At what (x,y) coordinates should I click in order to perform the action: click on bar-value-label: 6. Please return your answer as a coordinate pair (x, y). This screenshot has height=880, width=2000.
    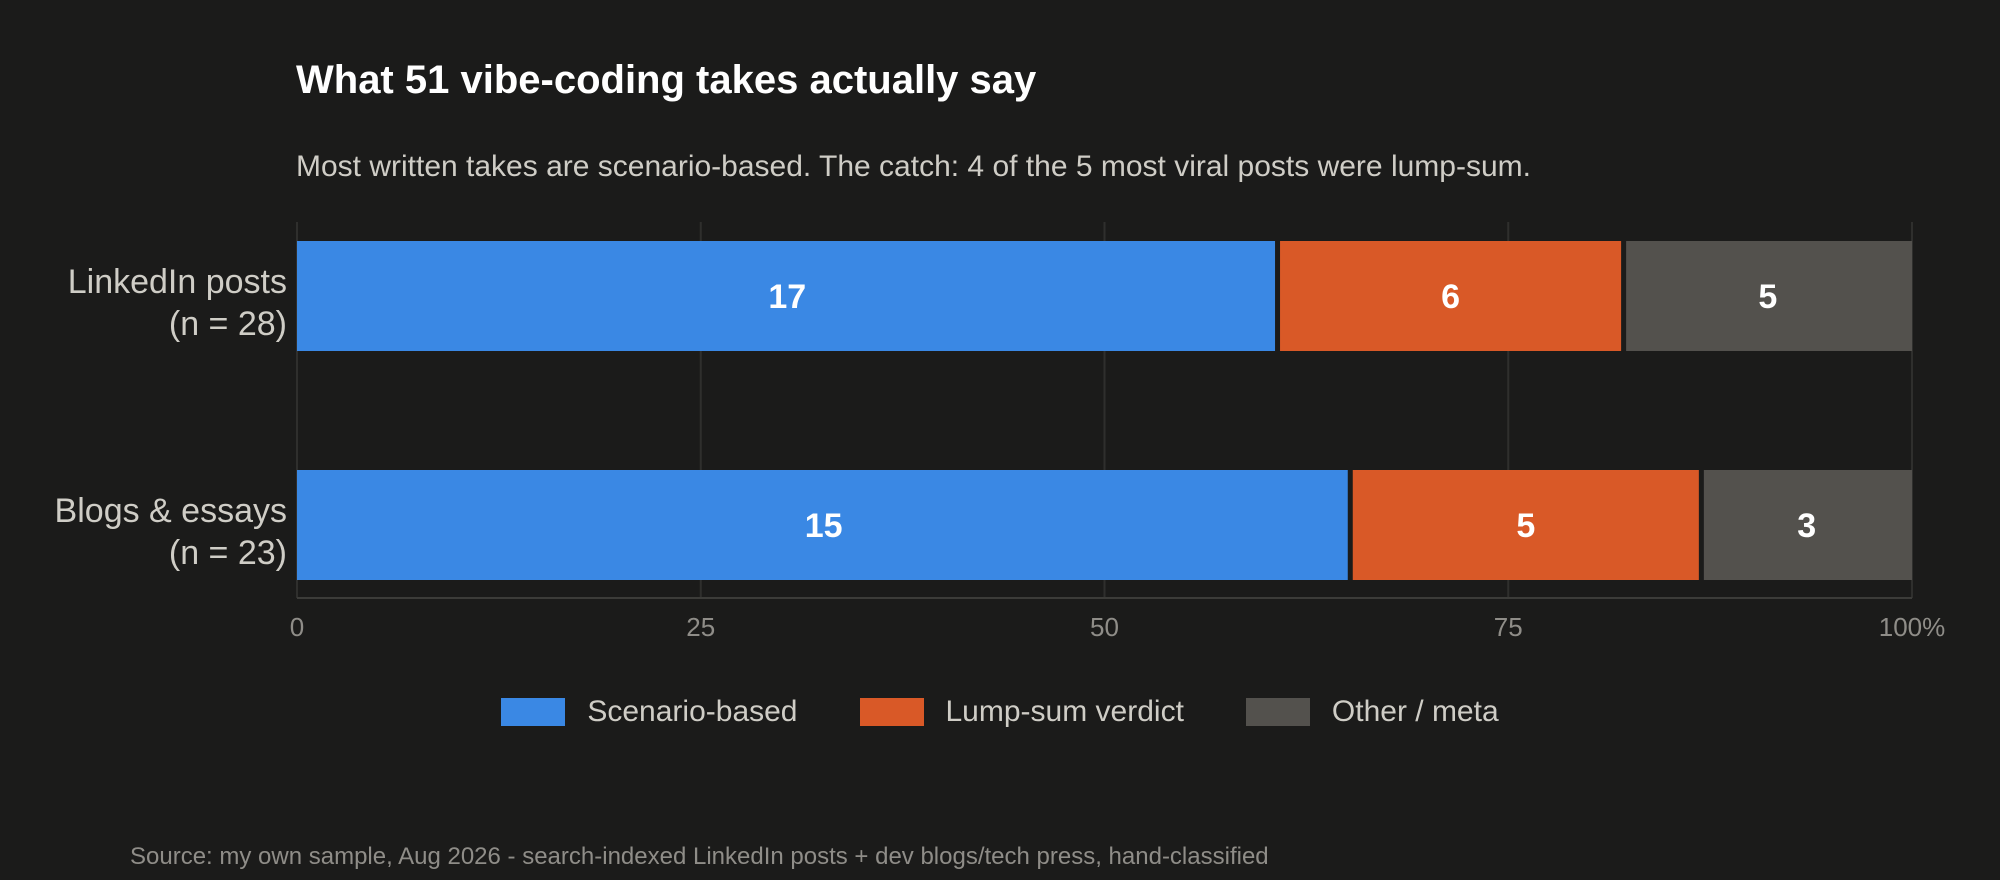
    Looking at the image, I should click on (1450, 297).